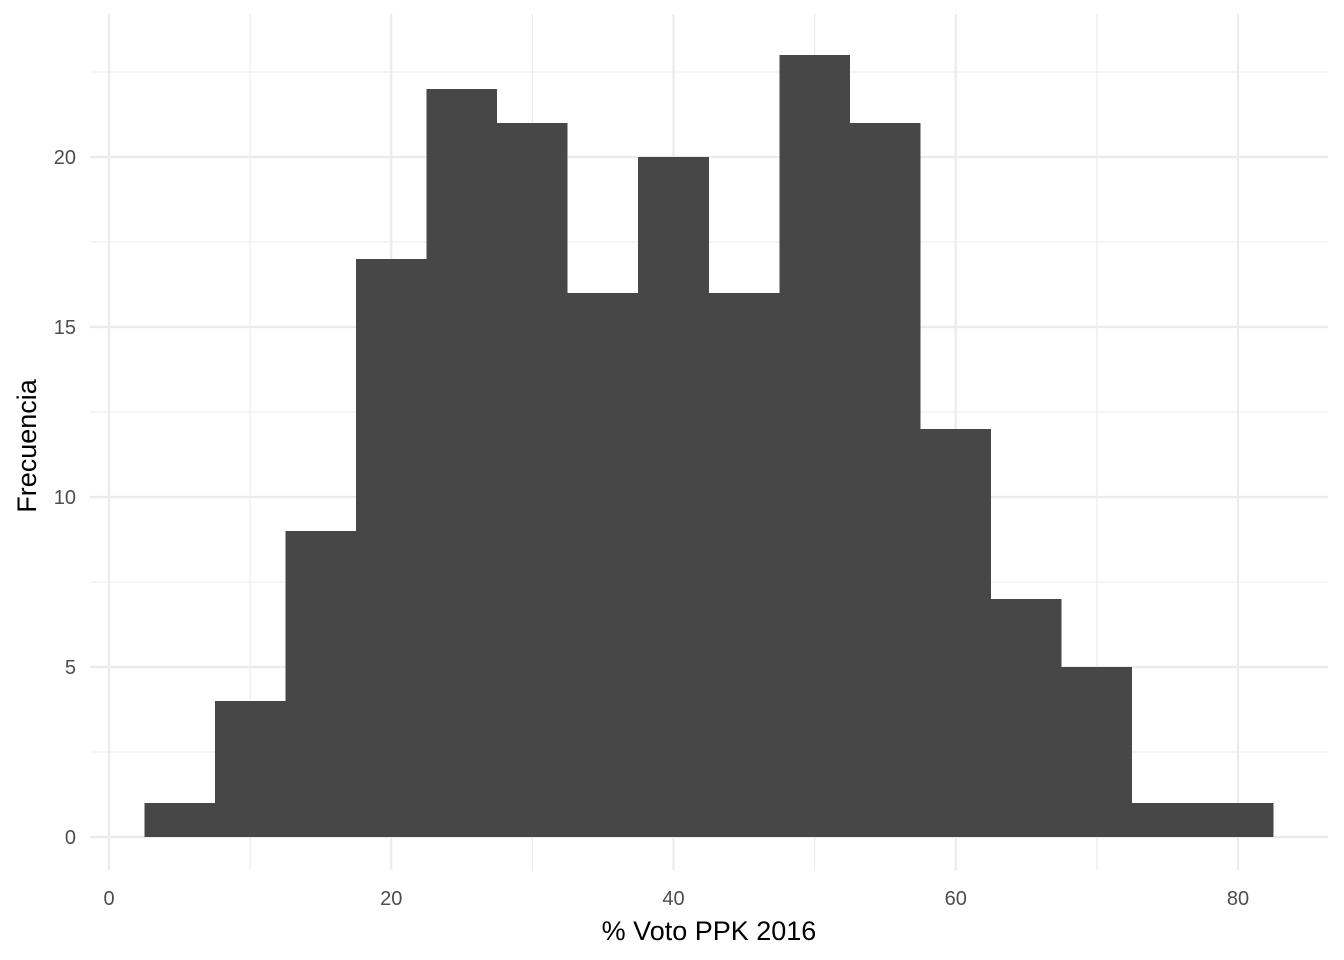  I want to click on x-tick-label: 60, so click(956, 899).